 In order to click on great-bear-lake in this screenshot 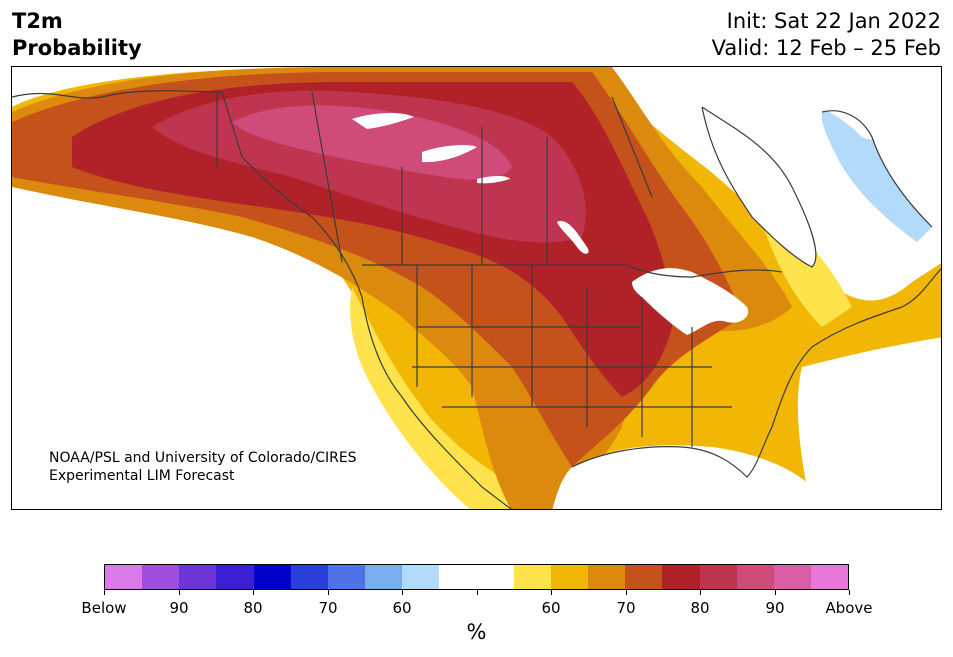, I will do `click(383, 121)`.